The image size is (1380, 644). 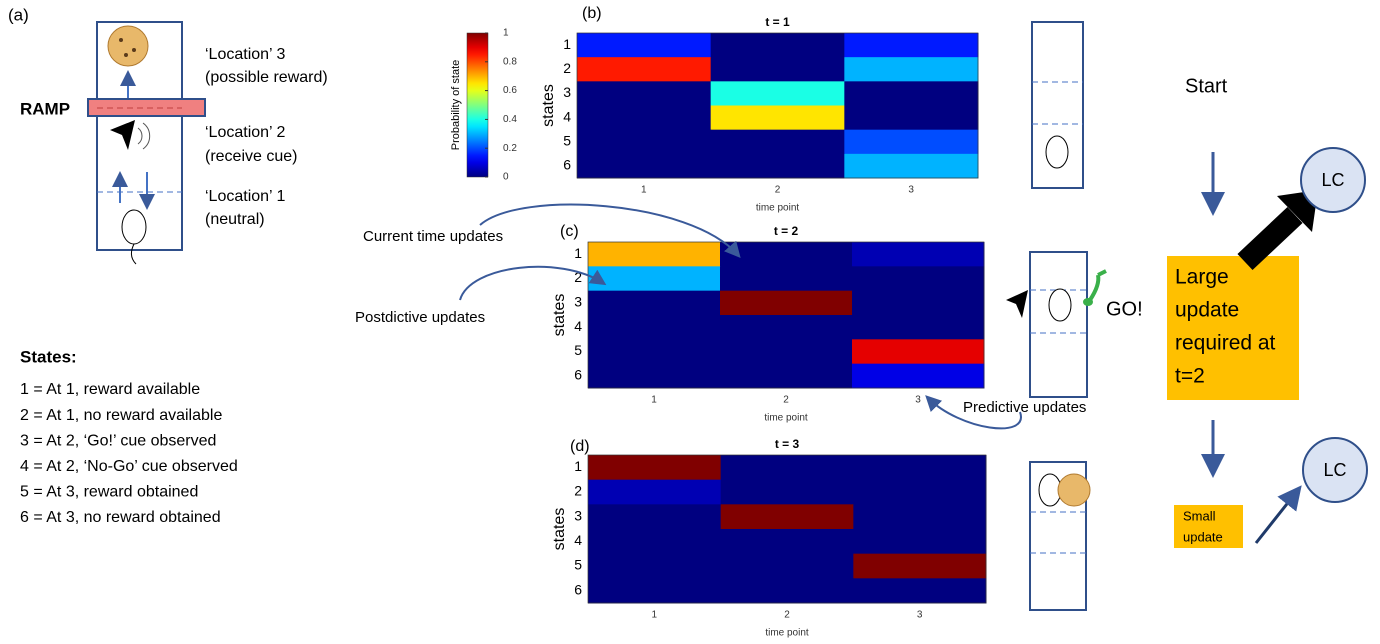 I want to click on panel-label: (a), so click(x=18, y=14).